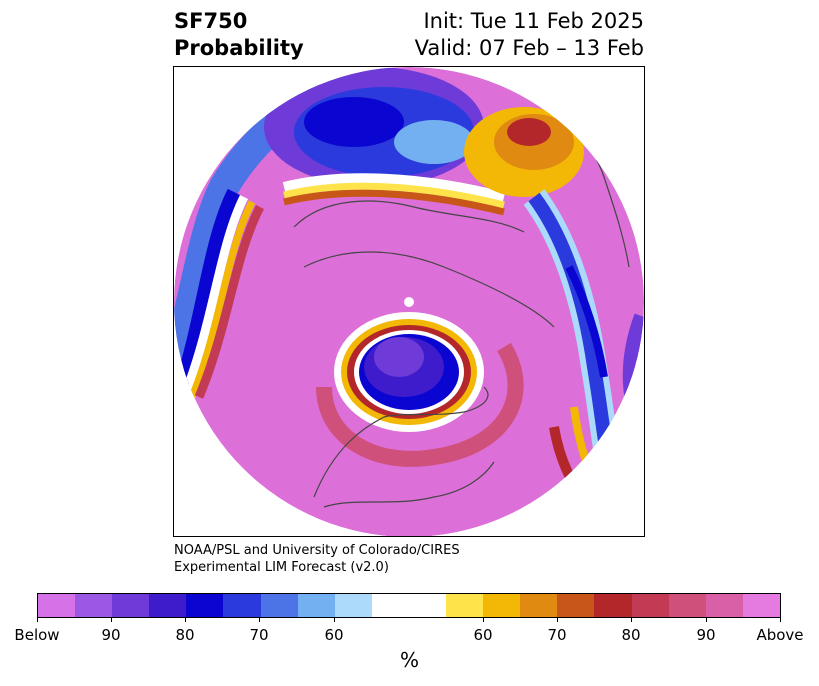 Image resolution: width=819 pixels, height=686 pixels. What do you see at coordinates (409, 660) in the screenshot?
I see `colorbar-unit: %` at bounding box center [409, 660].